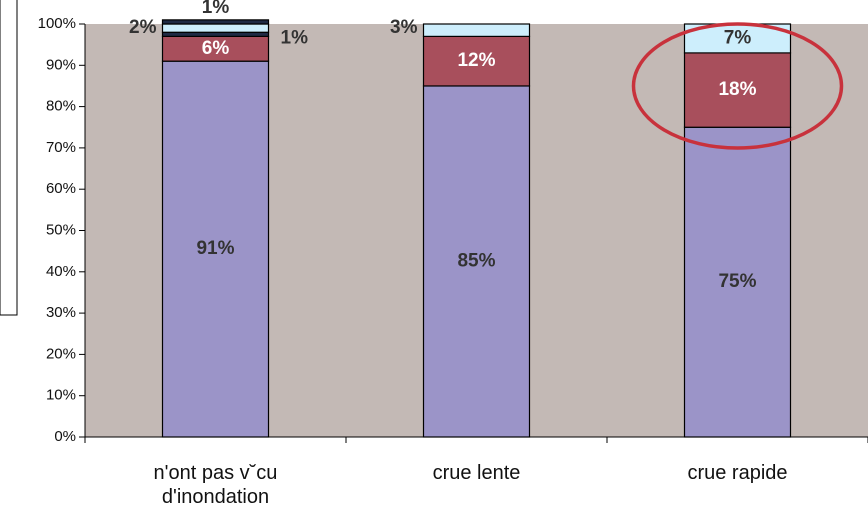 Image resolution: width=868 pixels, height=513 pixels. Describe the element at coordinates (61, 312) in the screenshot. I see `y-tick-label: 30%` at that location.